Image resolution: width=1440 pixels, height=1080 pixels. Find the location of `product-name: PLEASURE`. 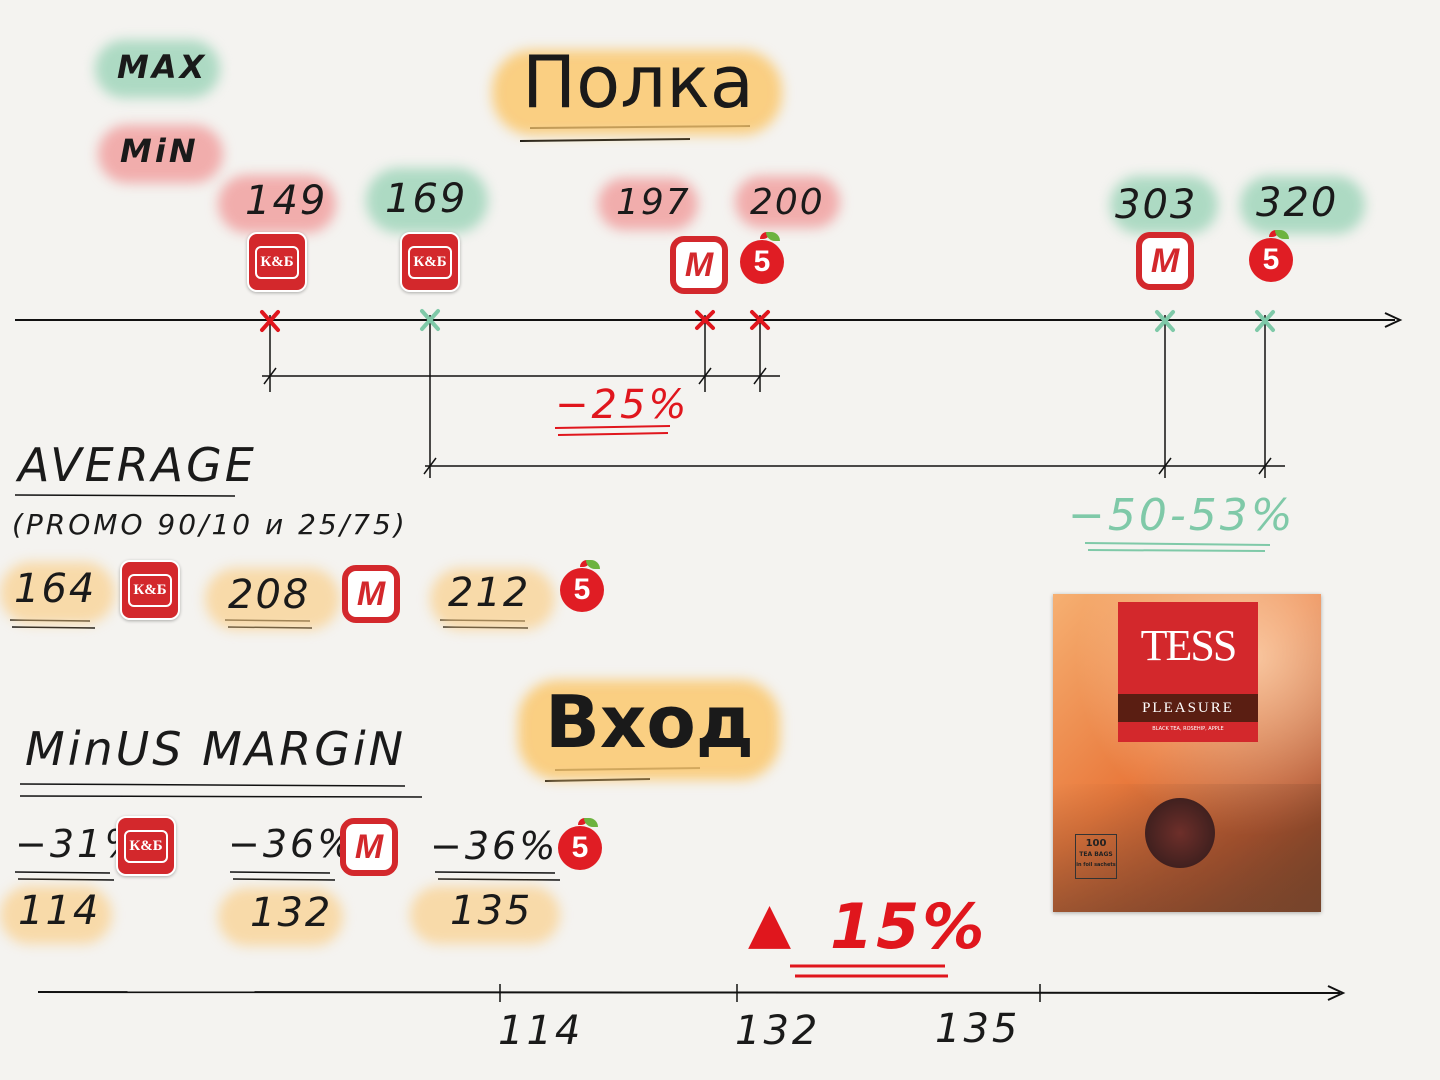

product-name: PLEASURE is located at coordinates (1188, 708).